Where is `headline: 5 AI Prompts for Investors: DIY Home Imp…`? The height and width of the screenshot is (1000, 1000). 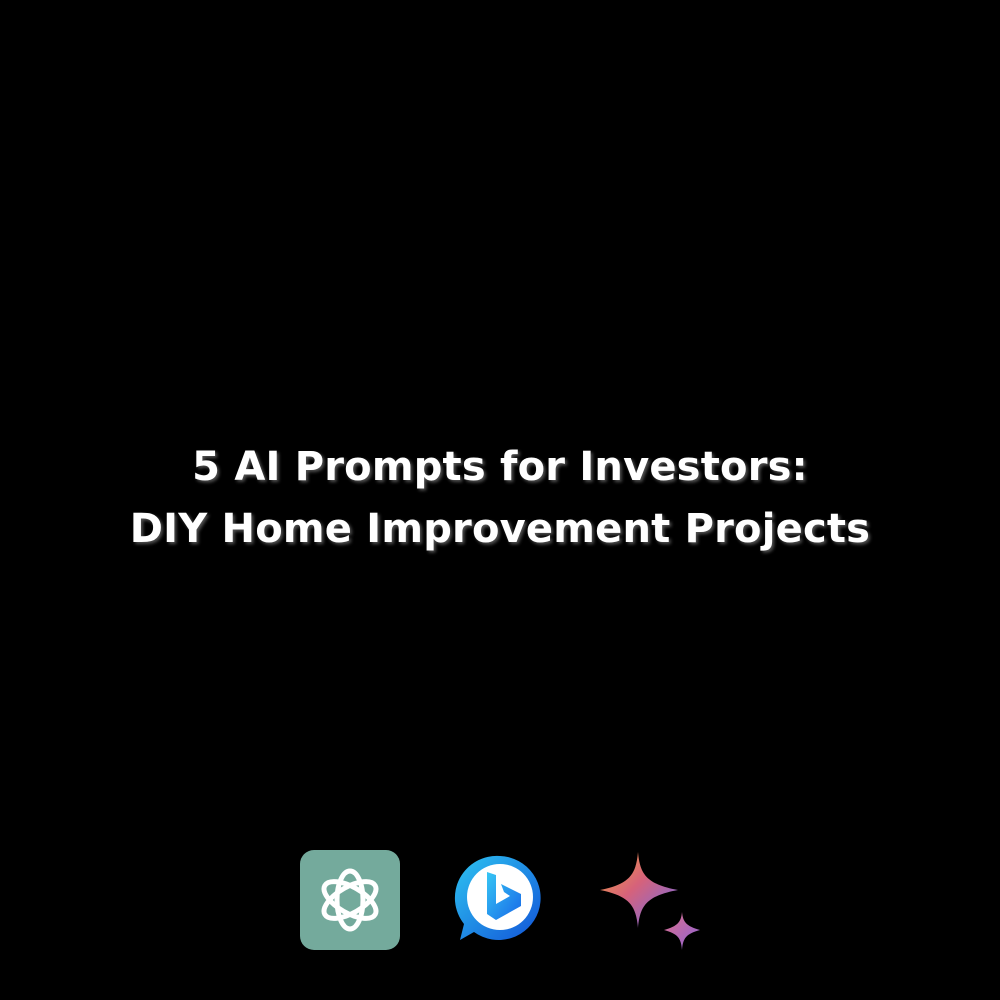 headline: 5 AI Prompts for Investors: DIY Home Imp… is located at coordinates (500, 498).